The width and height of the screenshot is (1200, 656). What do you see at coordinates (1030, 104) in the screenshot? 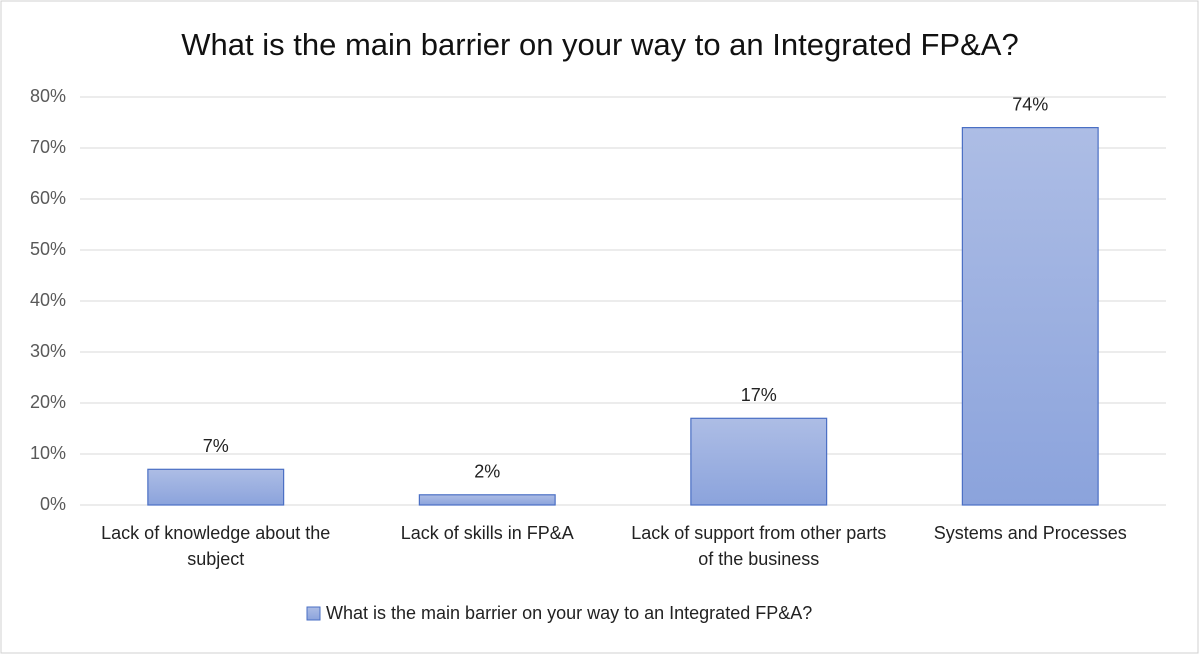
I see `data-label: 74%` at bounding box center [1030, 104].